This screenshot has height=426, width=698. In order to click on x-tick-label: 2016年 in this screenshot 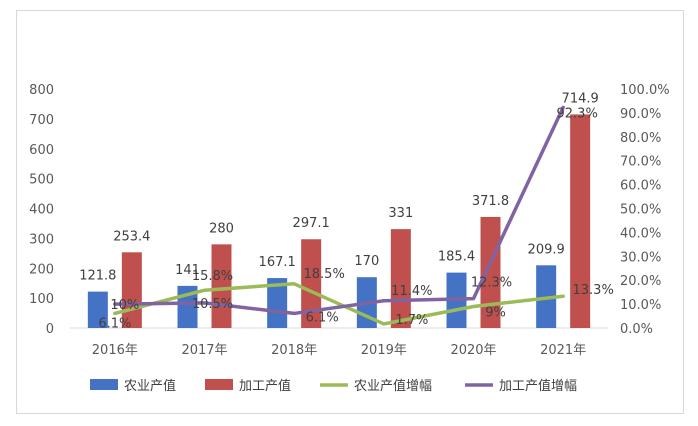, I will do `click(115, 350)`.